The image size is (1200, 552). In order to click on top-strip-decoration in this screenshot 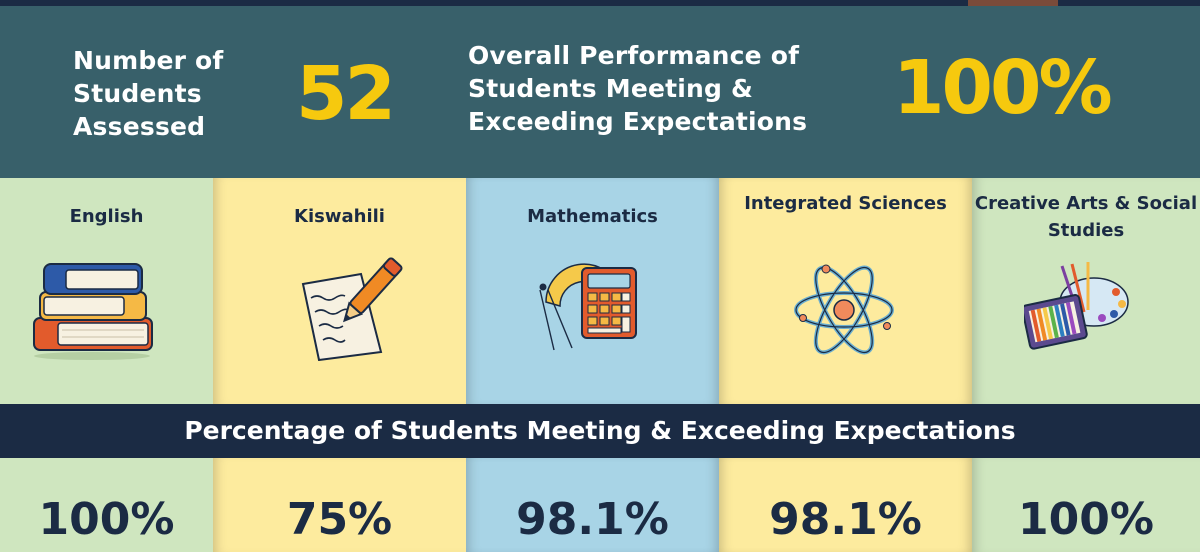, I will do `click(1013, 3)`.